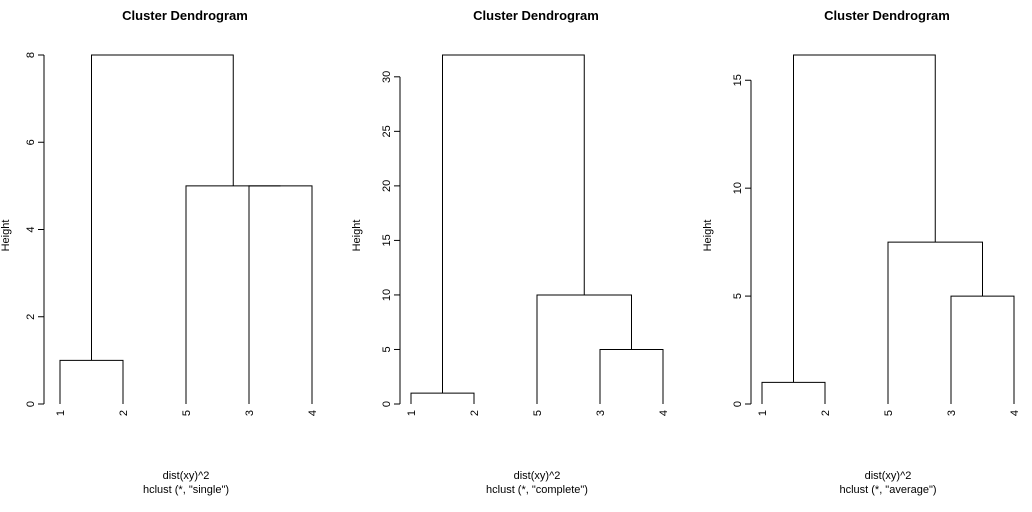  I want to click on y-tick-label: 30, so click(387, 77).